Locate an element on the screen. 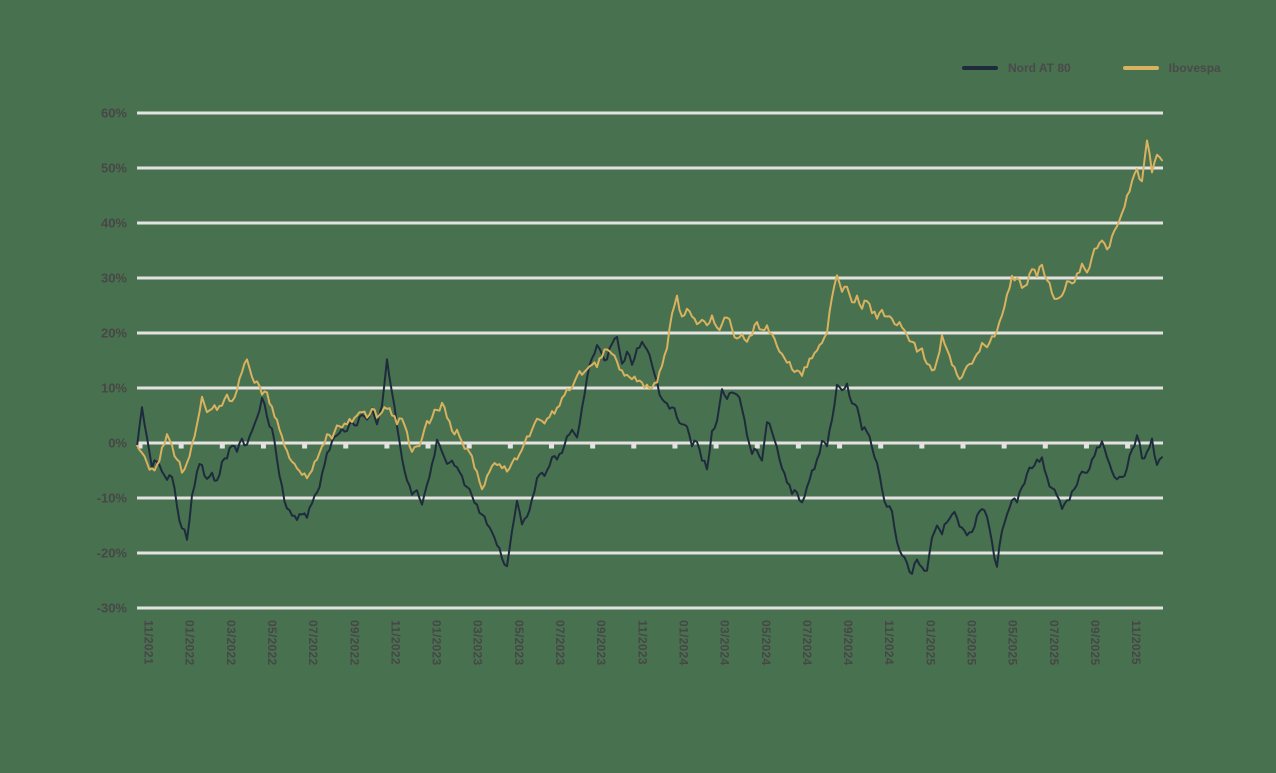 This screenshot has height=773, width=1276. x-tick-label: 05/2024 is located at coordinates (766, 643).